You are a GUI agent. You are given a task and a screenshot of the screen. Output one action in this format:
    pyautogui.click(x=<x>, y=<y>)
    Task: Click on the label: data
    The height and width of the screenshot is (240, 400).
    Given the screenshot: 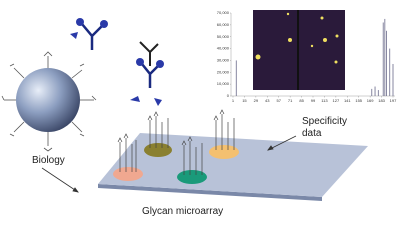 What is the action you would take?
    pyautogui.click(x=312, y=133)
    